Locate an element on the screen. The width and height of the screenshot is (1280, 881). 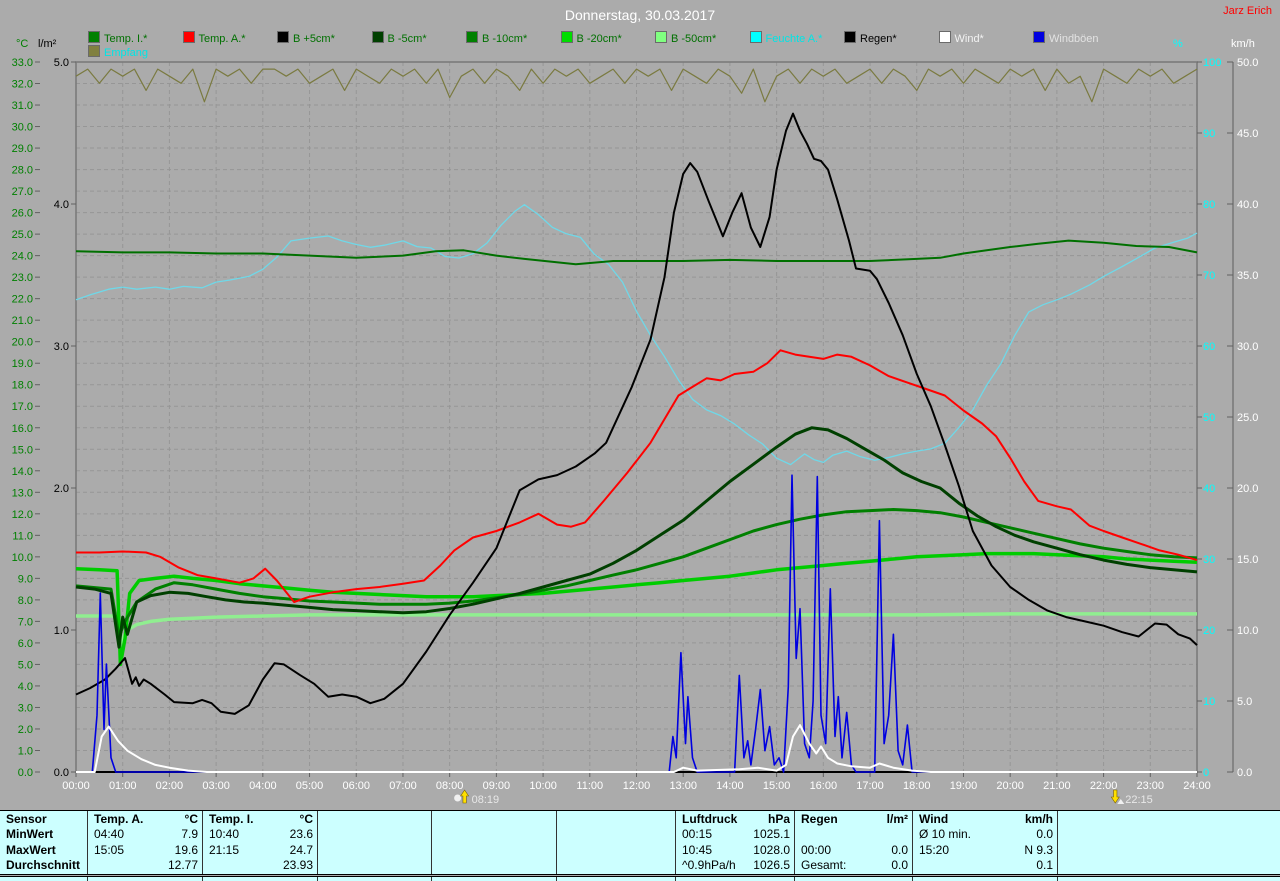
legend-label: B -5cm* is located at coordinates (407, 39).